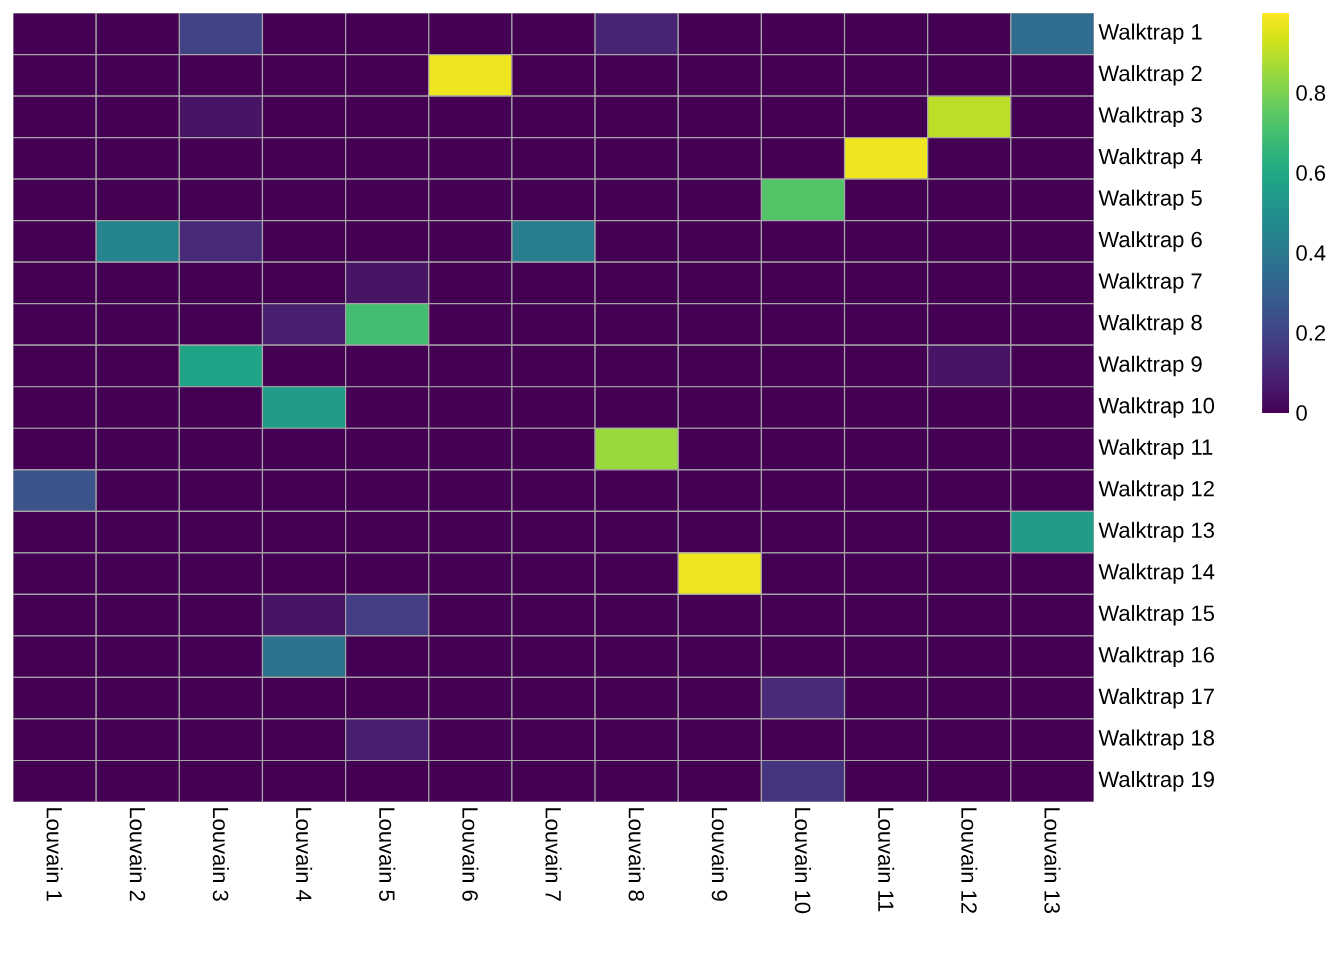 Image resolution: width=1344 pixels, height=960 pixels. Describe the element at coordinates (886, 860) in the screenshot. I see `x-tick-label: Louvain 11` at that location.